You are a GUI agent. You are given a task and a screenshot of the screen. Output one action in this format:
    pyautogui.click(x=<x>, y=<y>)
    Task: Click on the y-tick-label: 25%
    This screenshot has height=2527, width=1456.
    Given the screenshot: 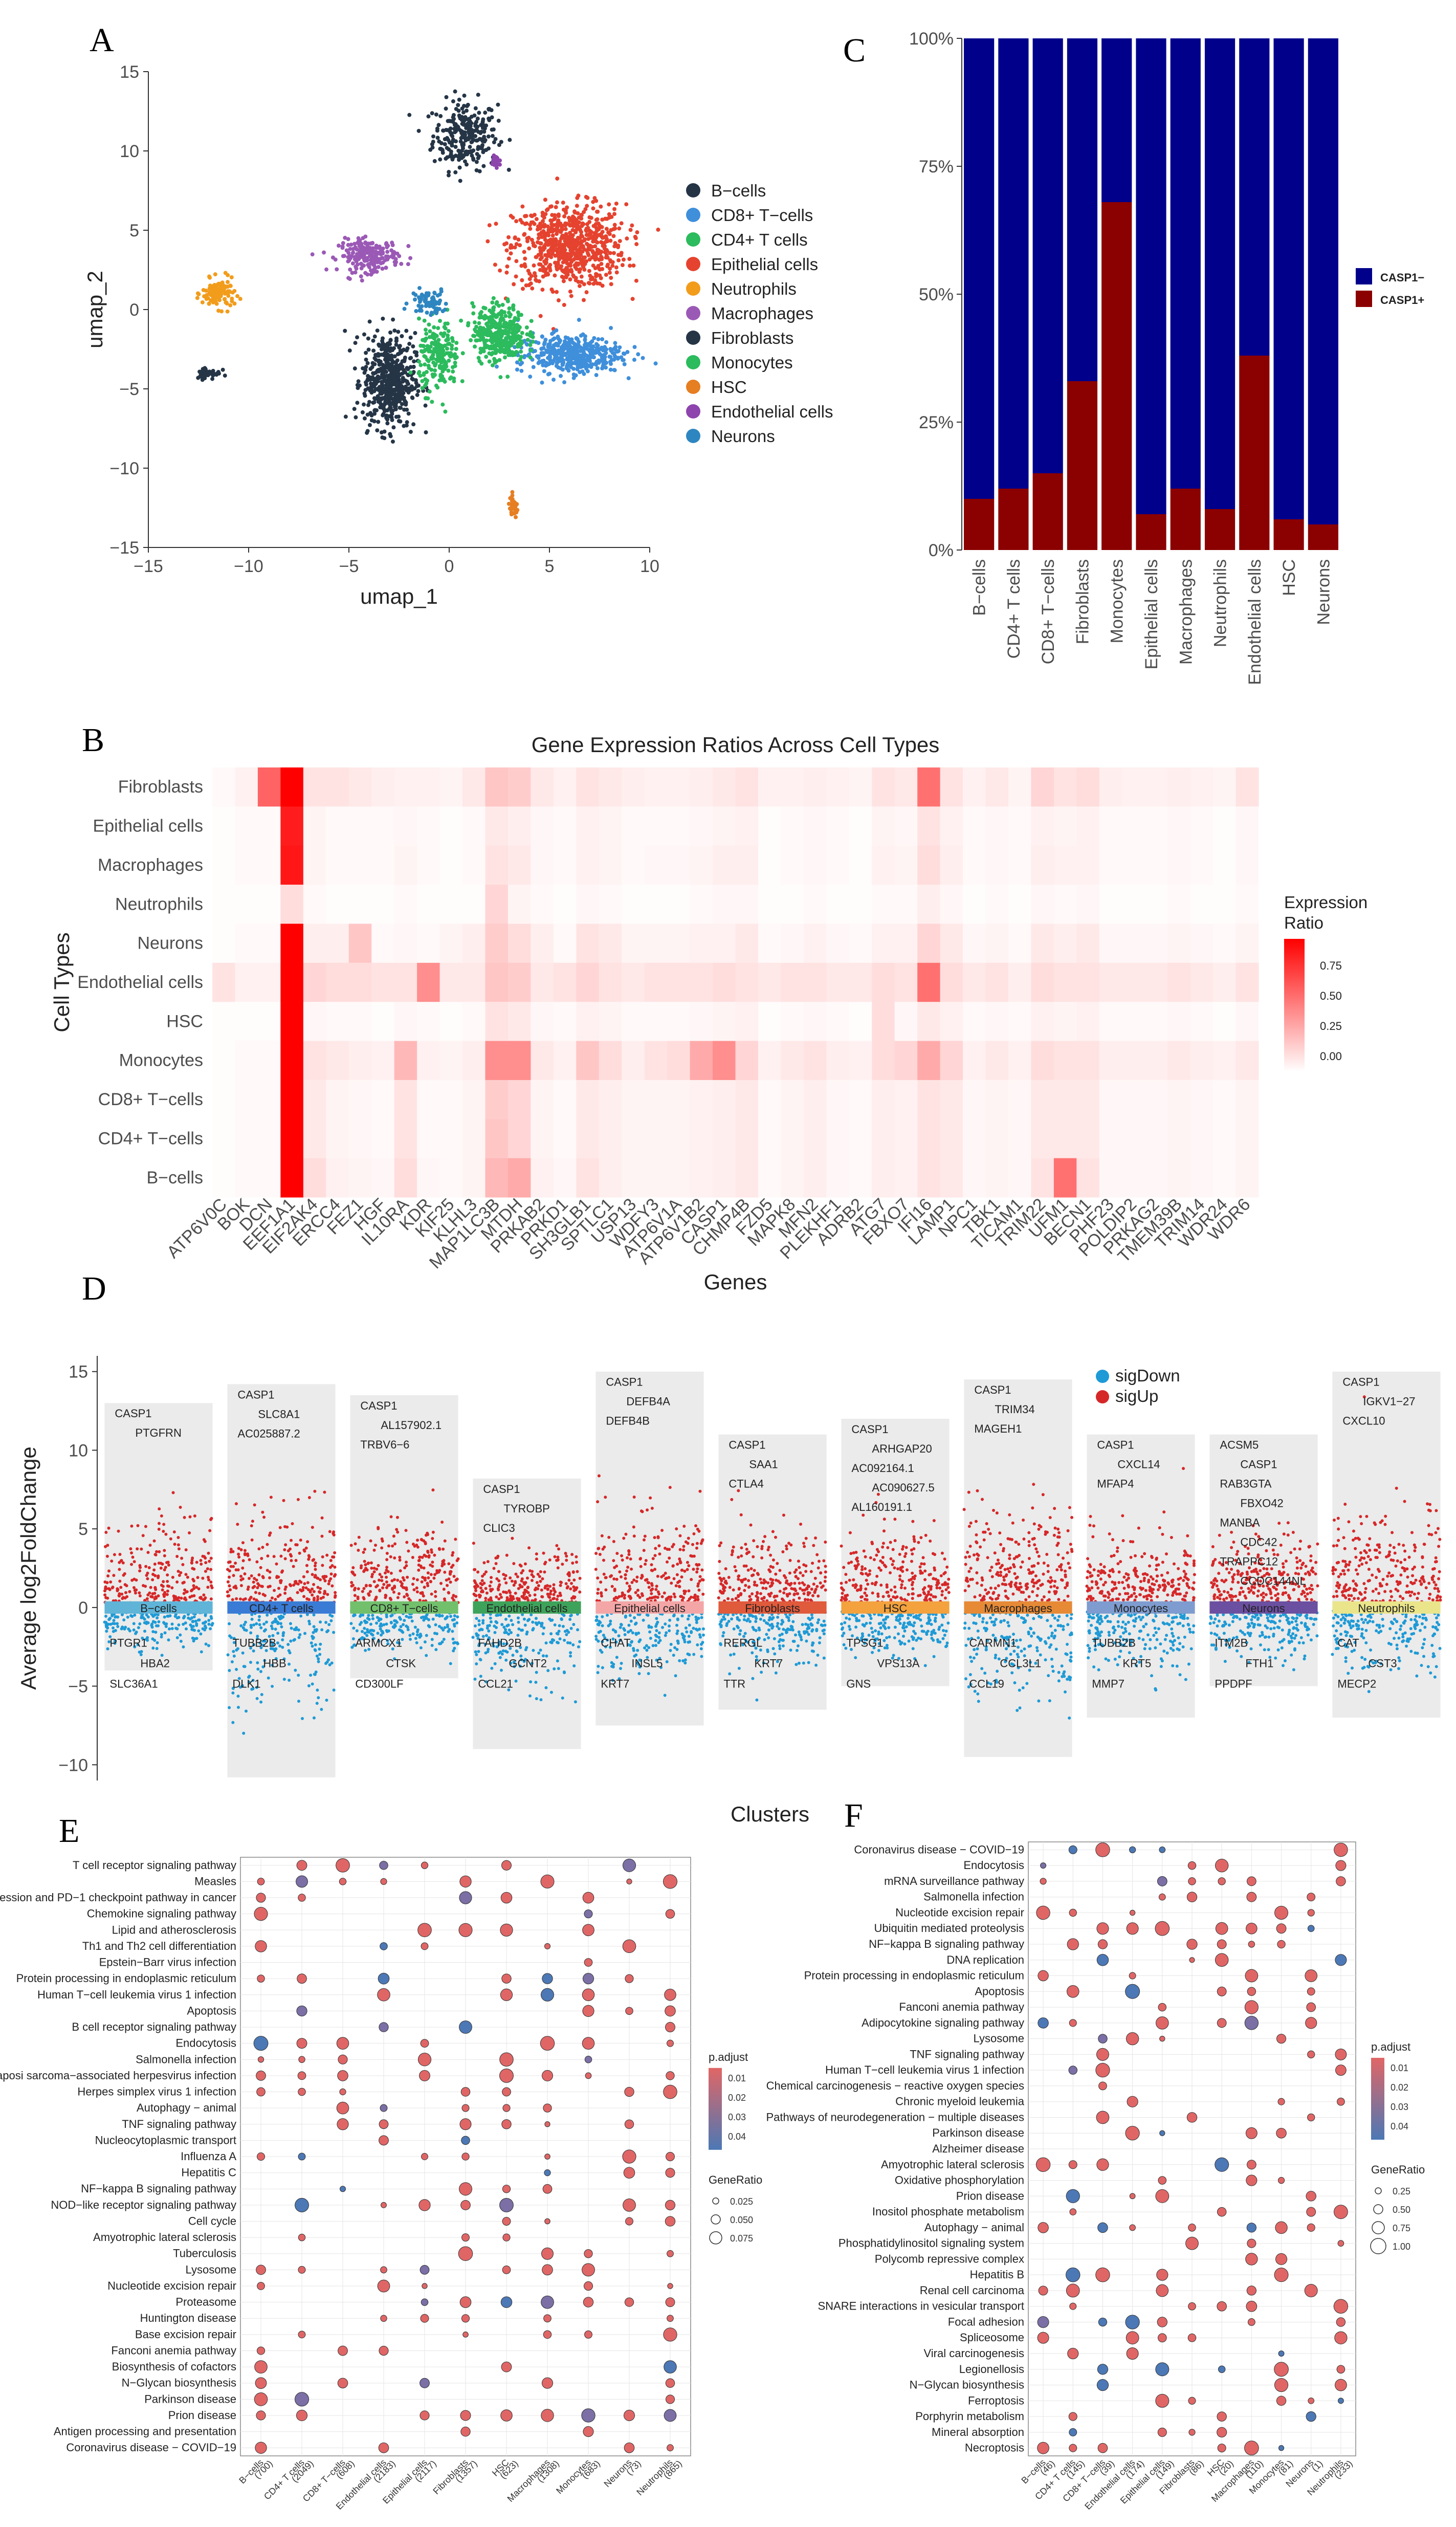 What is the action you would take?
    pyautogui.click(x=936, y=422)
    